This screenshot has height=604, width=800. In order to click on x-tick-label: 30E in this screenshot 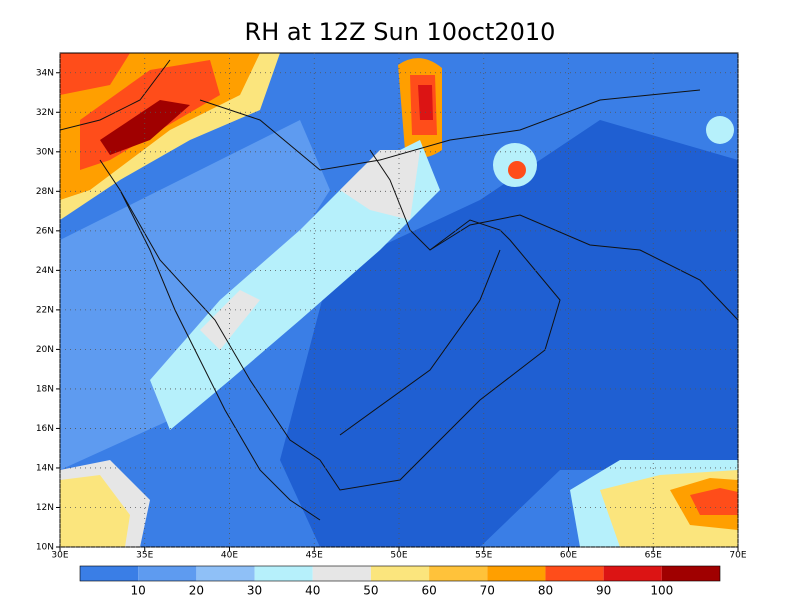, I will do `click(59, 556)`.